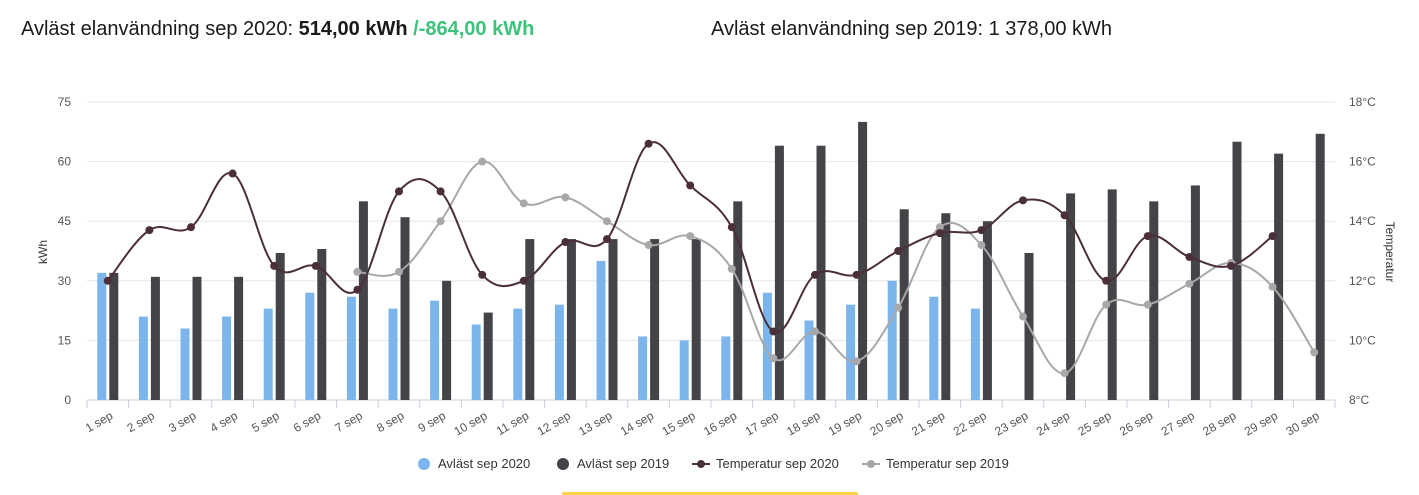  What do you see at coordinates (935, 463) in the screenshot?
I see `legend-item-temp-2019: Temperatur sep 2019` at bounding box center [935, 463].